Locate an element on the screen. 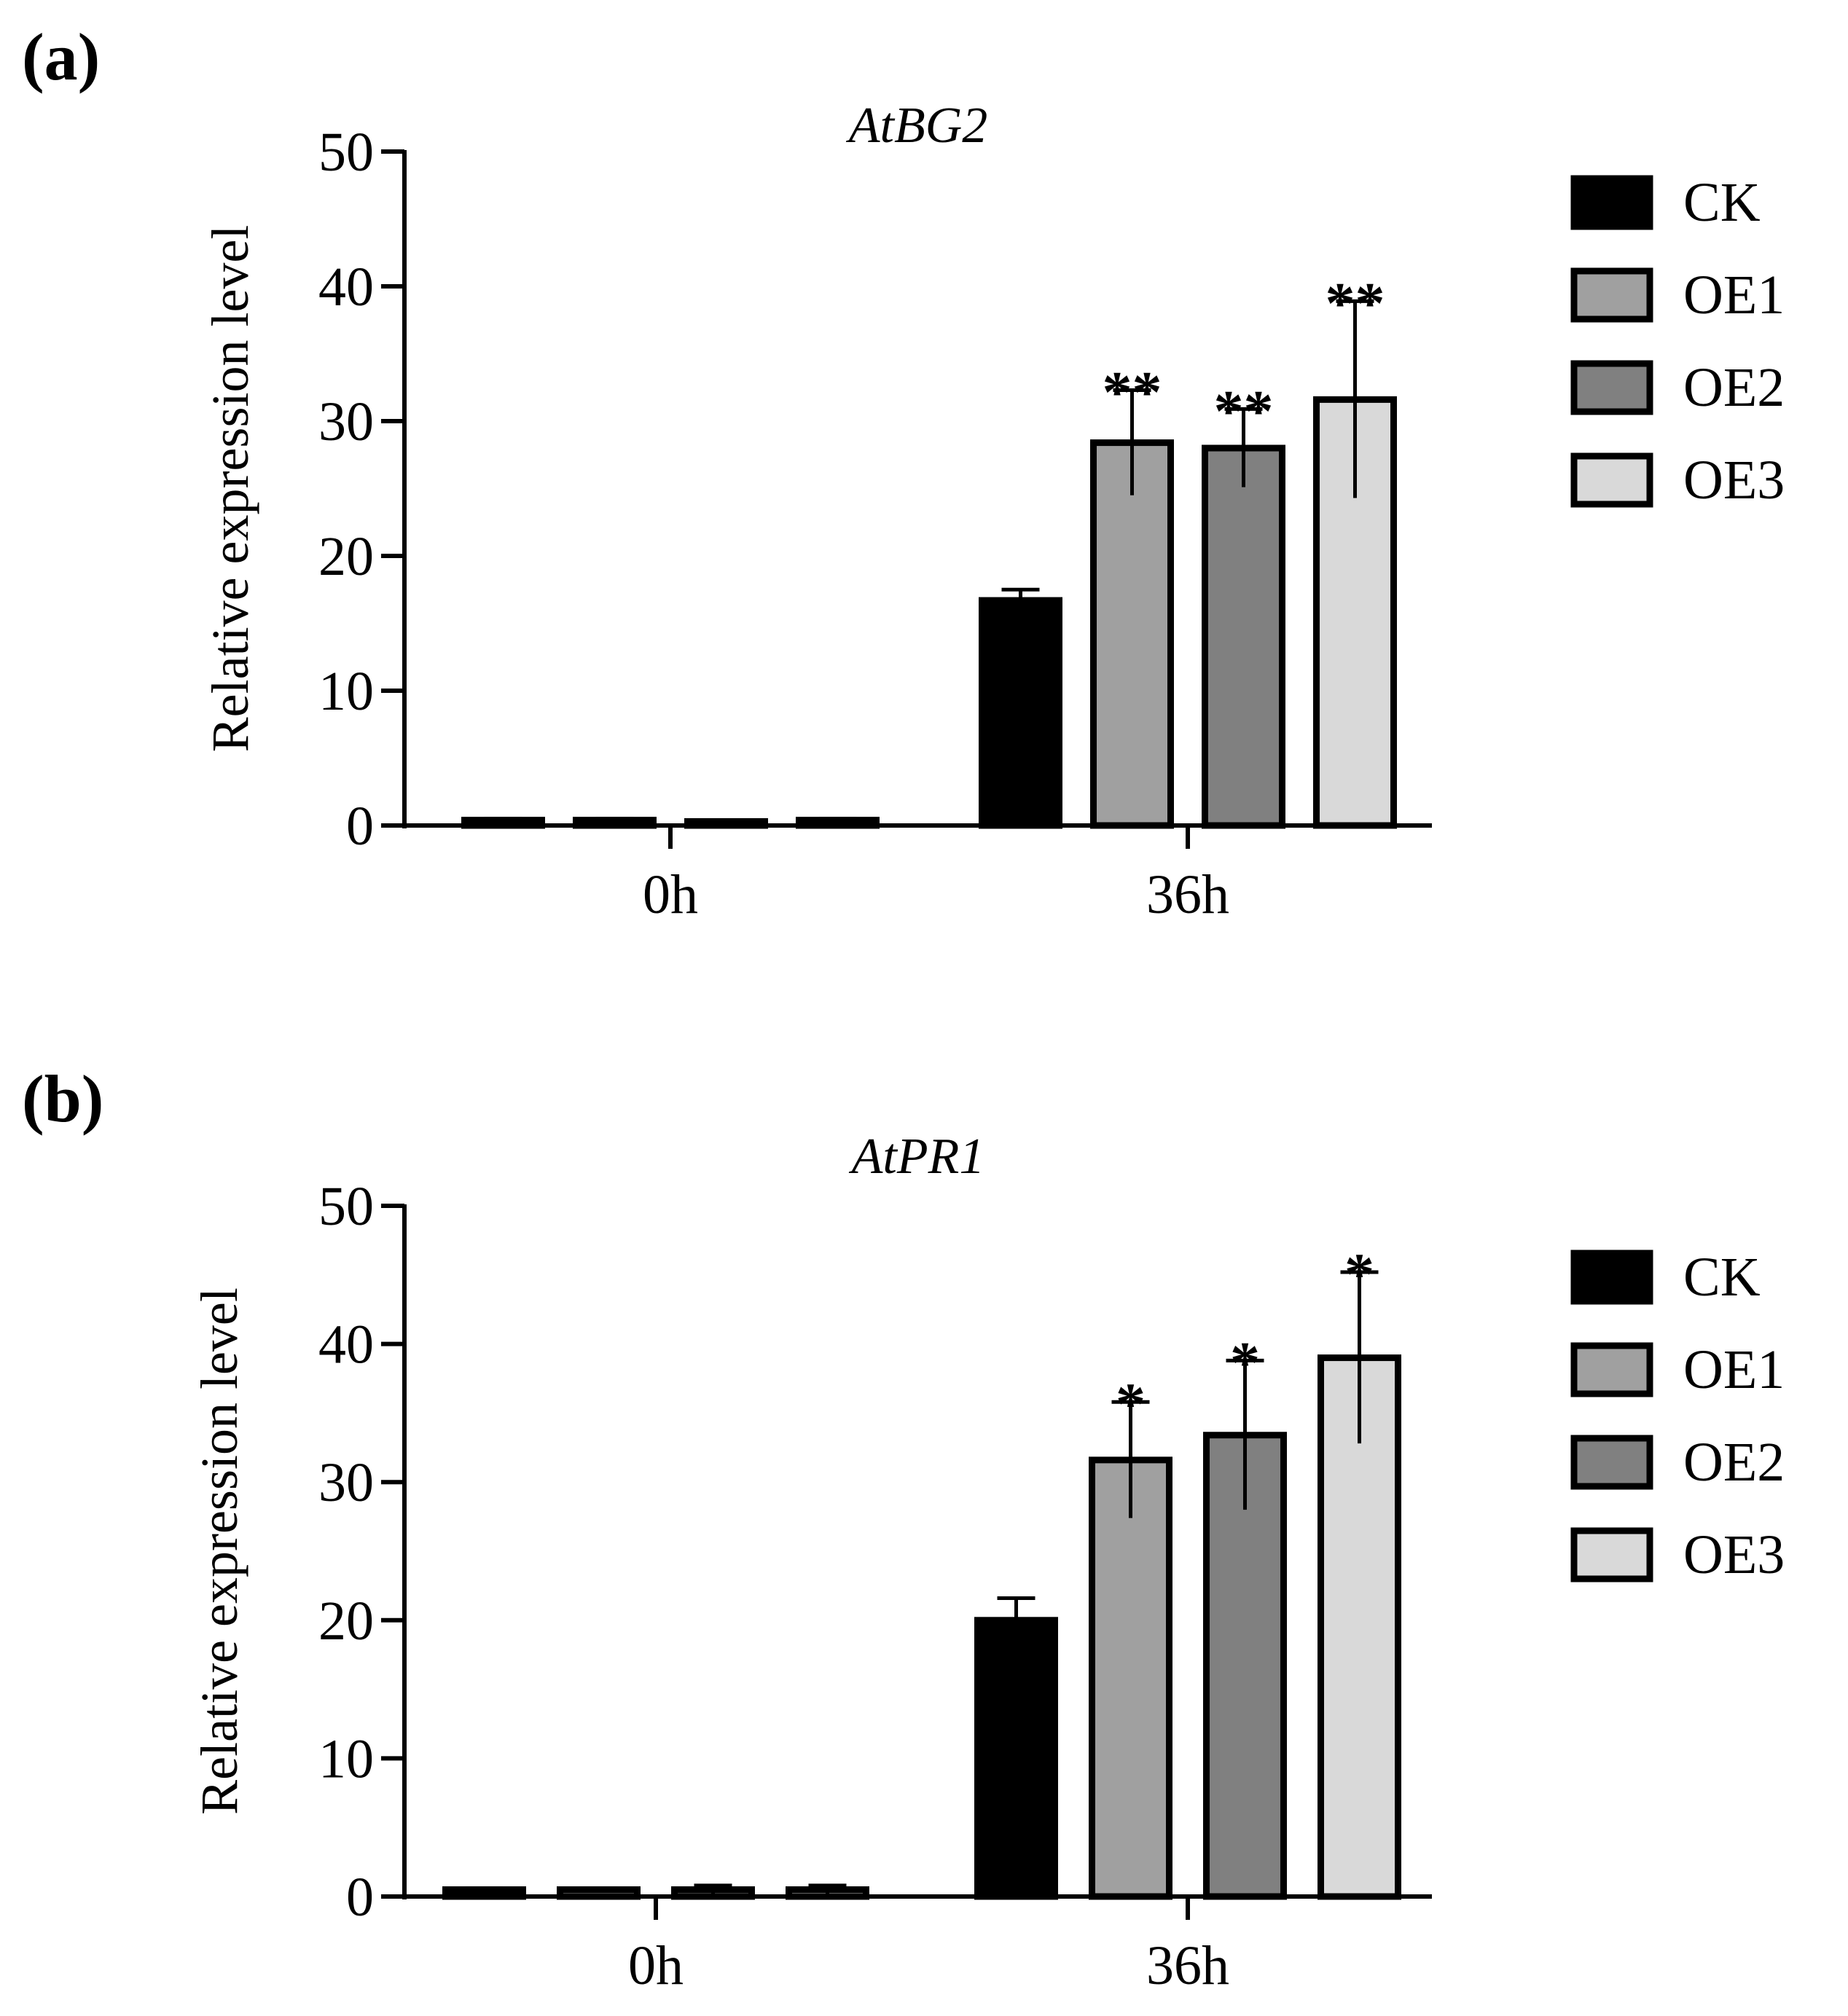 The image size is (1848, 2016). panel-label-a: (a) is located at coordinates (61, 57).